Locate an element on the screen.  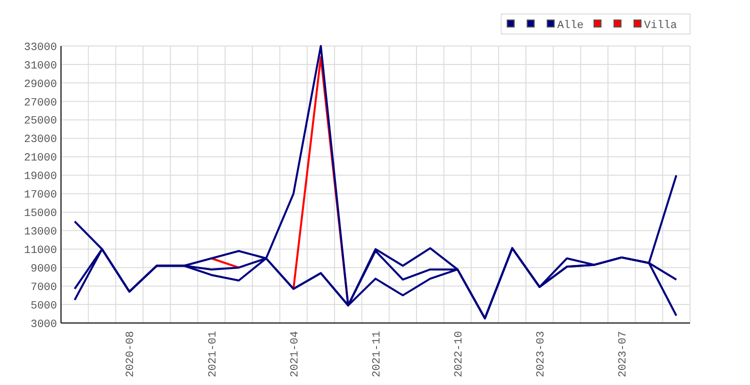
legend-label: Villa is located at coordinates (661, 26).